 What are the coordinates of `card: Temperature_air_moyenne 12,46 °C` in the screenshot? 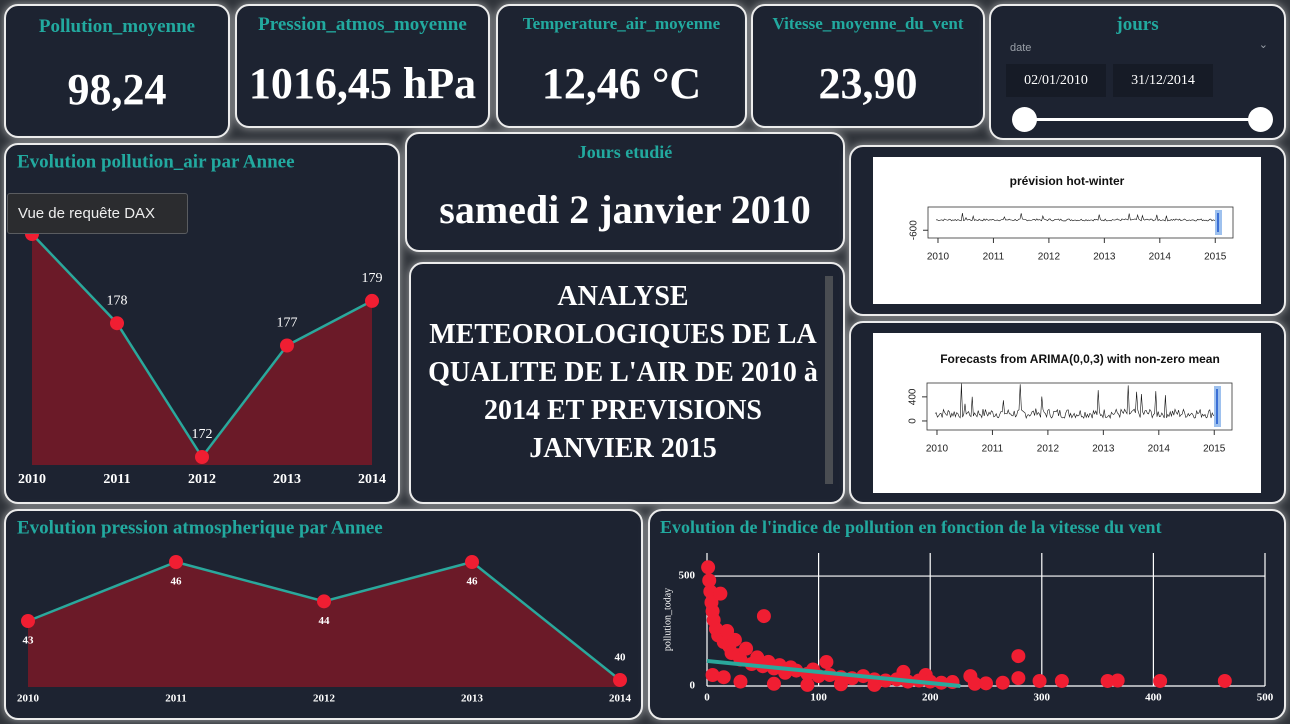 It's located at (621, 66).